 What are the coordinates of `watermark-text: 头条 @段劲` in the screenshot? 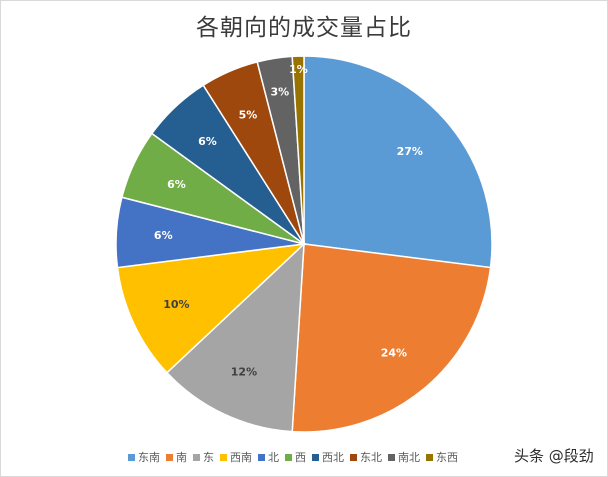 It's located at (554, 456).